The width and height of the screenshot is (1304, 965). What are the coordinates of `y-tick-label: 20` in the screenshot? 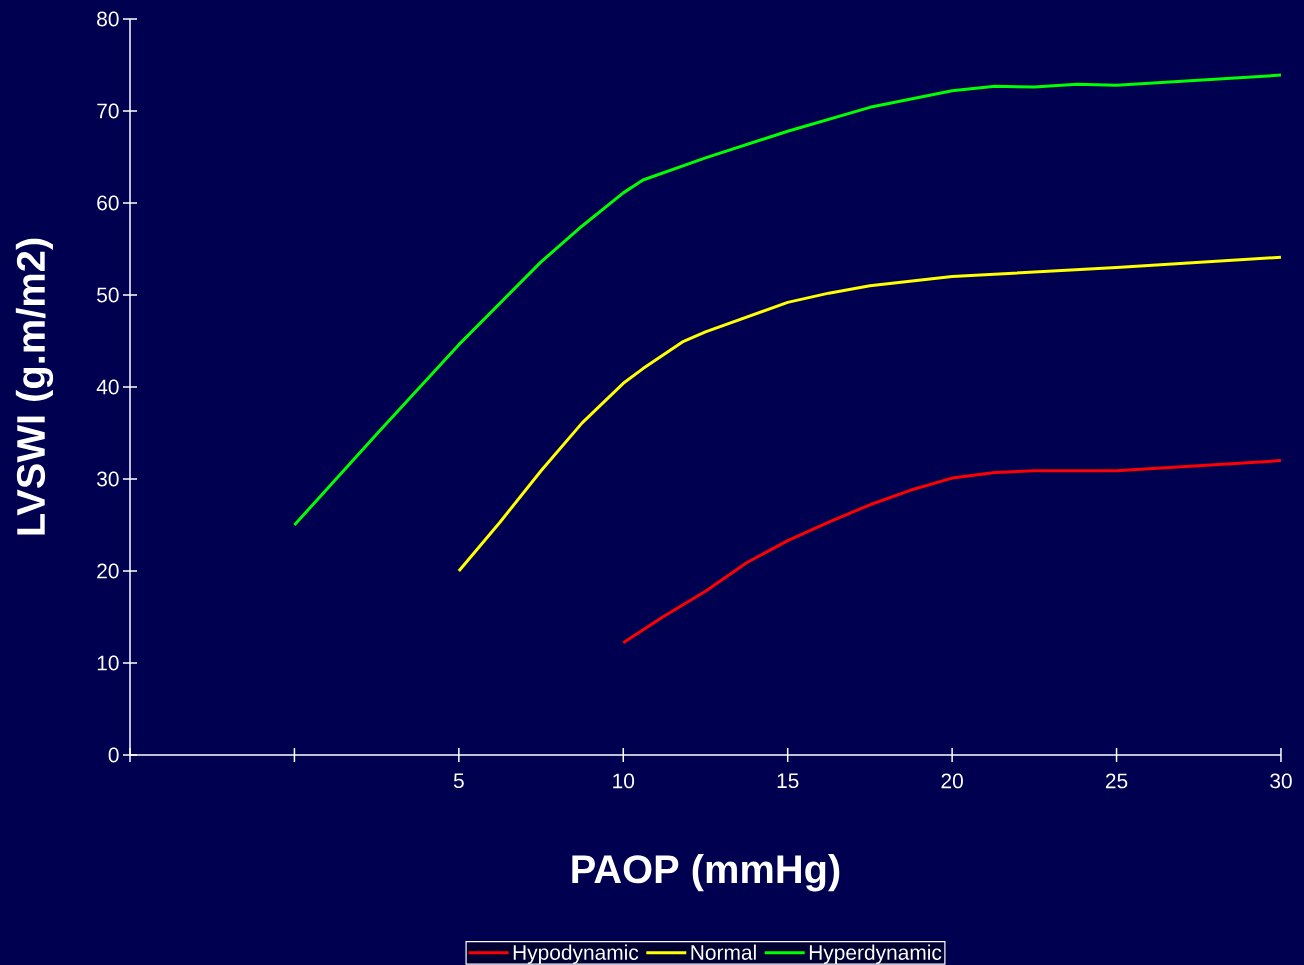 It's located at (108, 571).